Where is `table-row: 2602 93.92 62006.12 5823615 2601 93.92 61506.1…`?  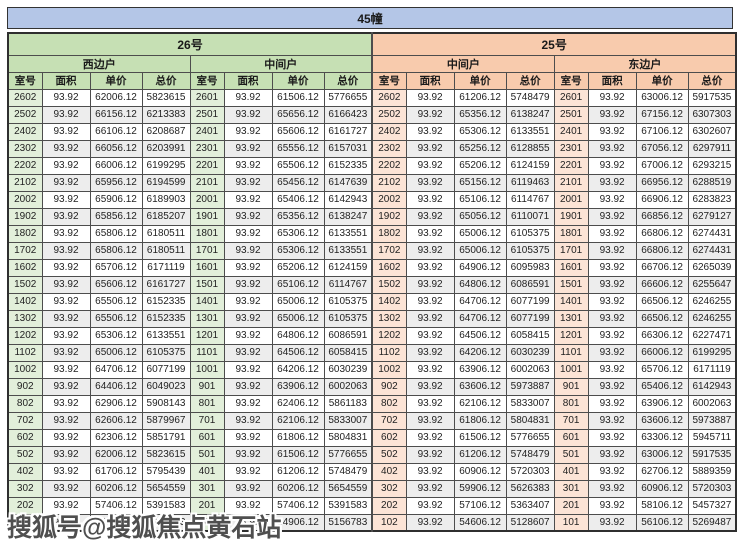 table-row: 2602 93.92 62006.12 5823615 2601 93.92 61506.1… is located at coordinates (372, 97).